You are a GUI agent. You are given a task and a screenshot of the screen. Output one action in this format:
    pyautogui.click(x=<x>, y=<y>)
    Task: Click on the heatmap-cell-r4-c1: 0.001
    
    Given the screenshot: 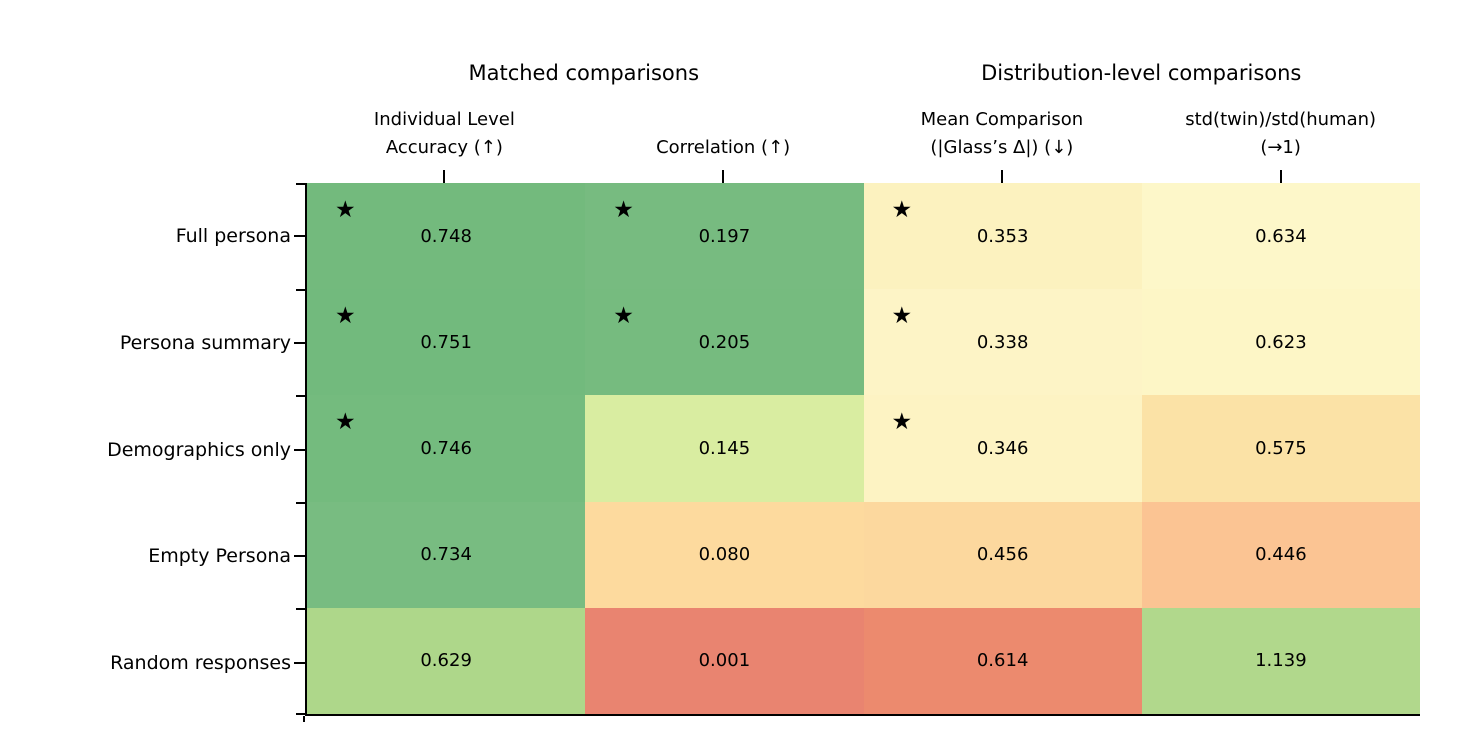 What is the action you would take?
    pyautogui.click(x=724, y=660)
    